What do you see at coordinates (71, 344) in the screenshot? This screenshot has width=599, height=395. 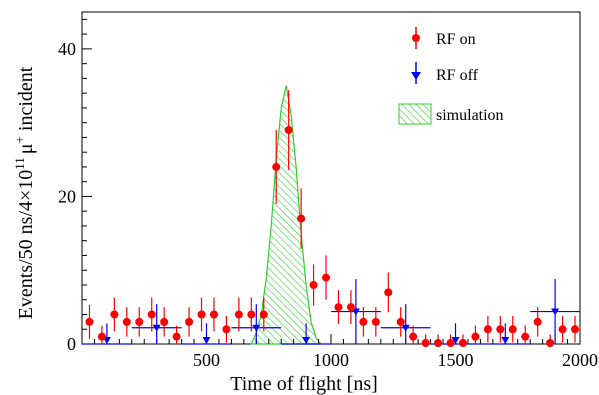 I see `y-tick-label: 0` at bounding box center [71, 344].